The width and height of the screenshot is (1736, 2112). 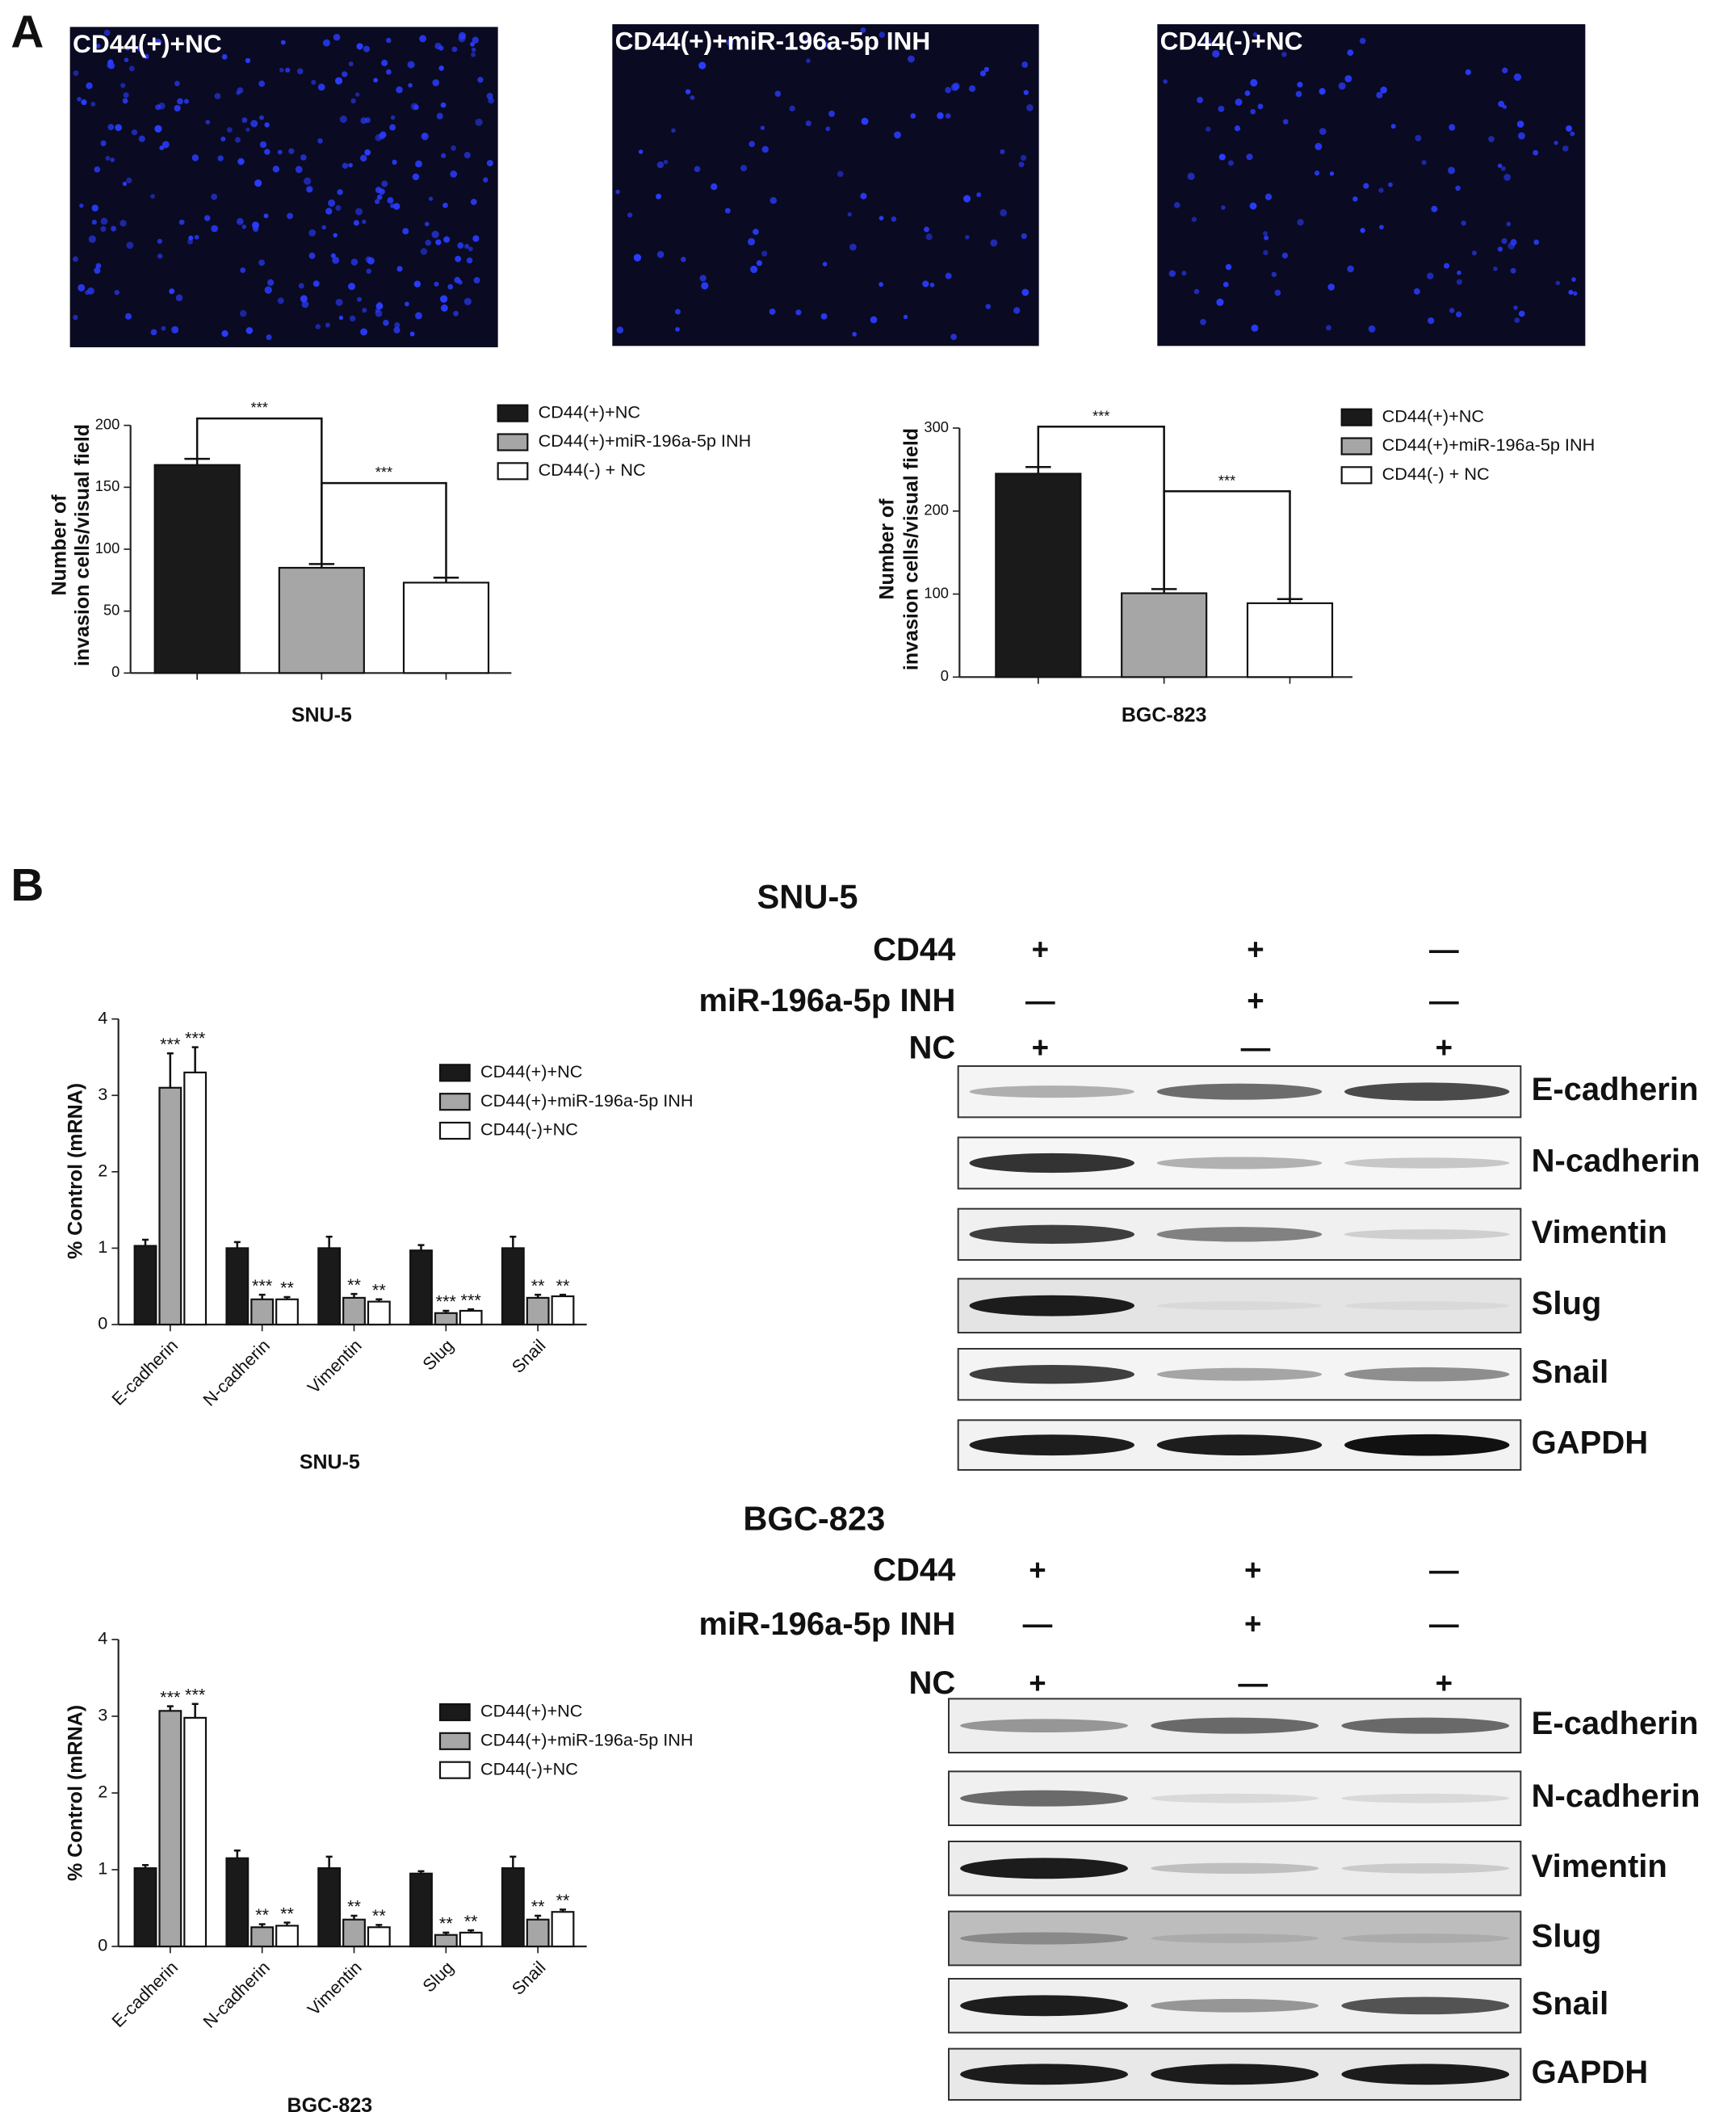 What do you see at coordinates (531, 1071) in the screenshot?
I see `legend-label: CD44(+)+NC` at bounding box center [531, 1071].